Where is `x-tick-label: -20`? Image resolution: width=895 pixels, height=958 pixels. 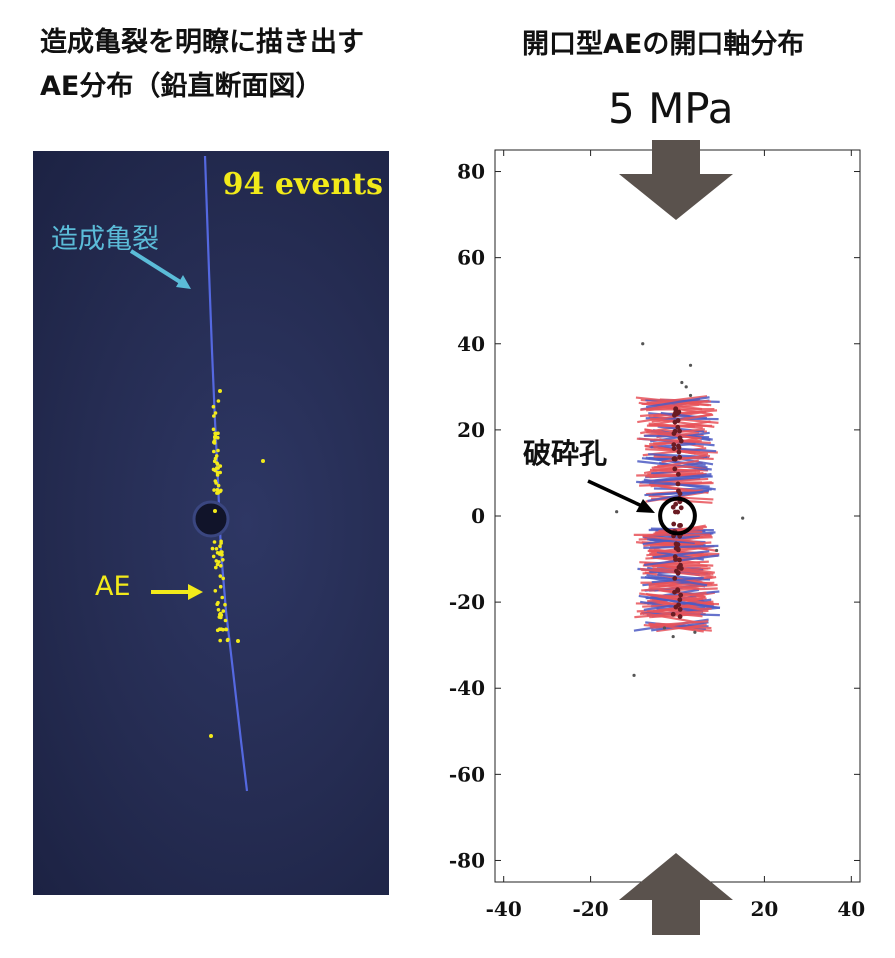
x-tick-label: -20 is located at coordinates (591, 909).